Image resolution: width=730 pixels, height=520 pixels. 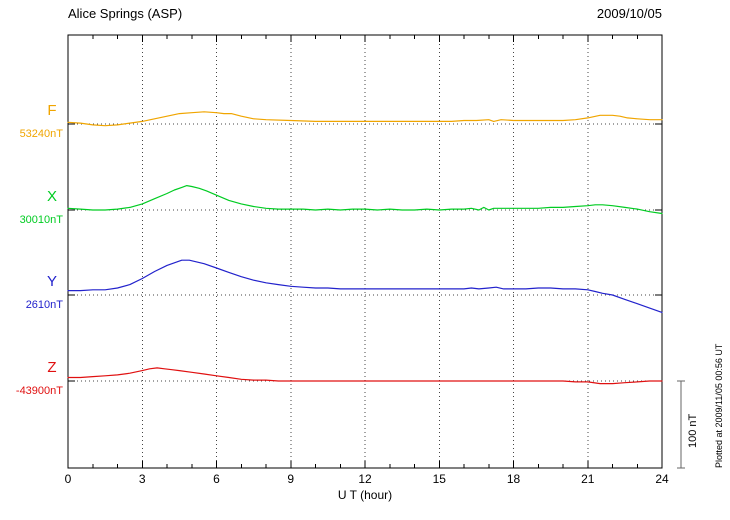 What do you see at coordinates (662, 479) in the screenshot?
I see `x-tick-label-24: 24` at bounding box center [662, 479].